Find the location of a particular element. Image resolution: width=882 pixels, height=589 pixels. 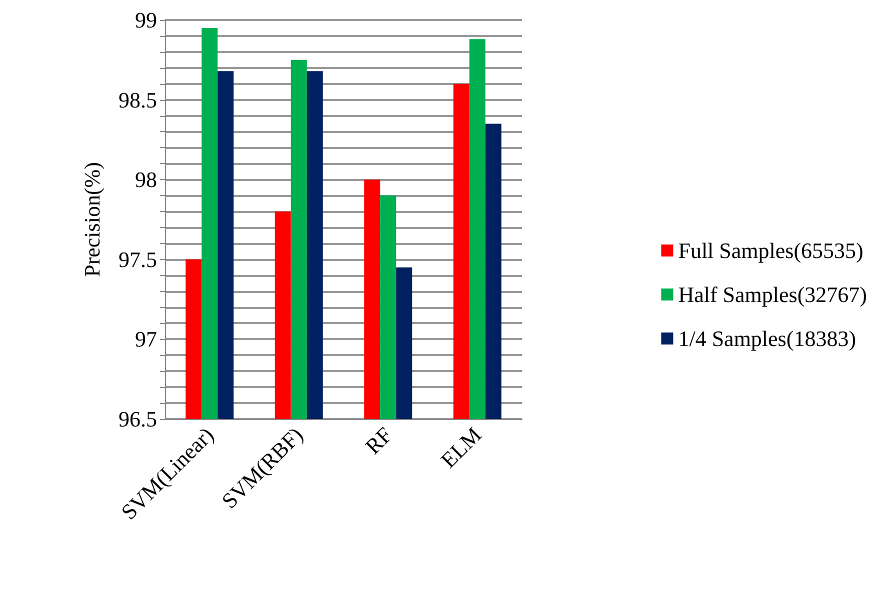

y-tick-label: 98.5 is located at coordinates (137, 99).